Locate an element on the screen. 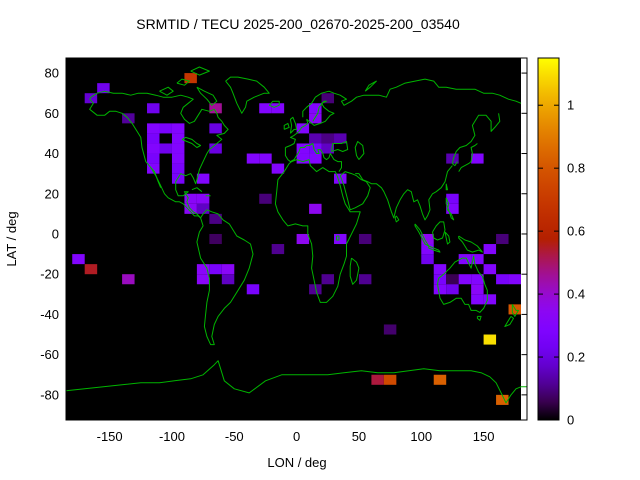 This screenshot has height=480, width=640. colorbar-tick-label: 0 is located at coordinates (570, 420).